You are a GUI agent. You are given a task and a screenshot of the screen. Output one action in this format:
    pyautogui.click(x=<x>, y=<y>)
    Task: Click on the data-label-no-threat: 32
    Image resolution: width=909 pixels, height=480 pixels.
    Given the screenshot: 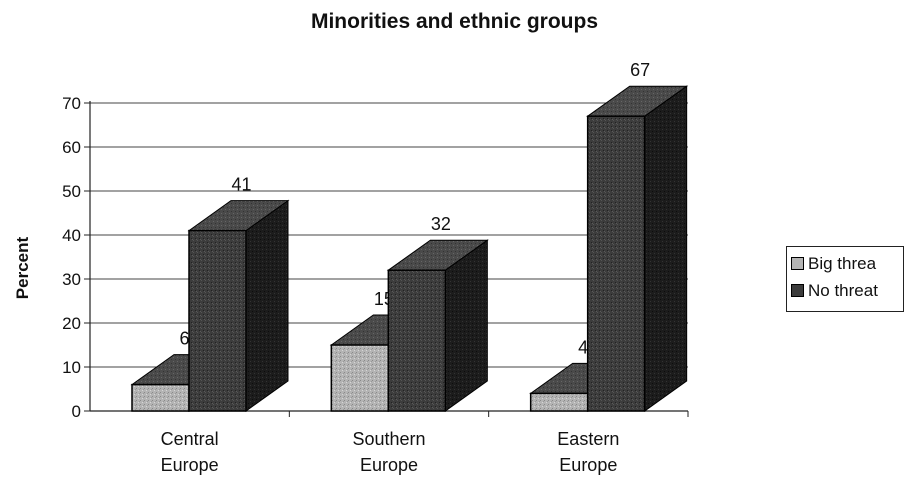 What is the action you would take?
    pyautogui.click(x=441, y=224)
    